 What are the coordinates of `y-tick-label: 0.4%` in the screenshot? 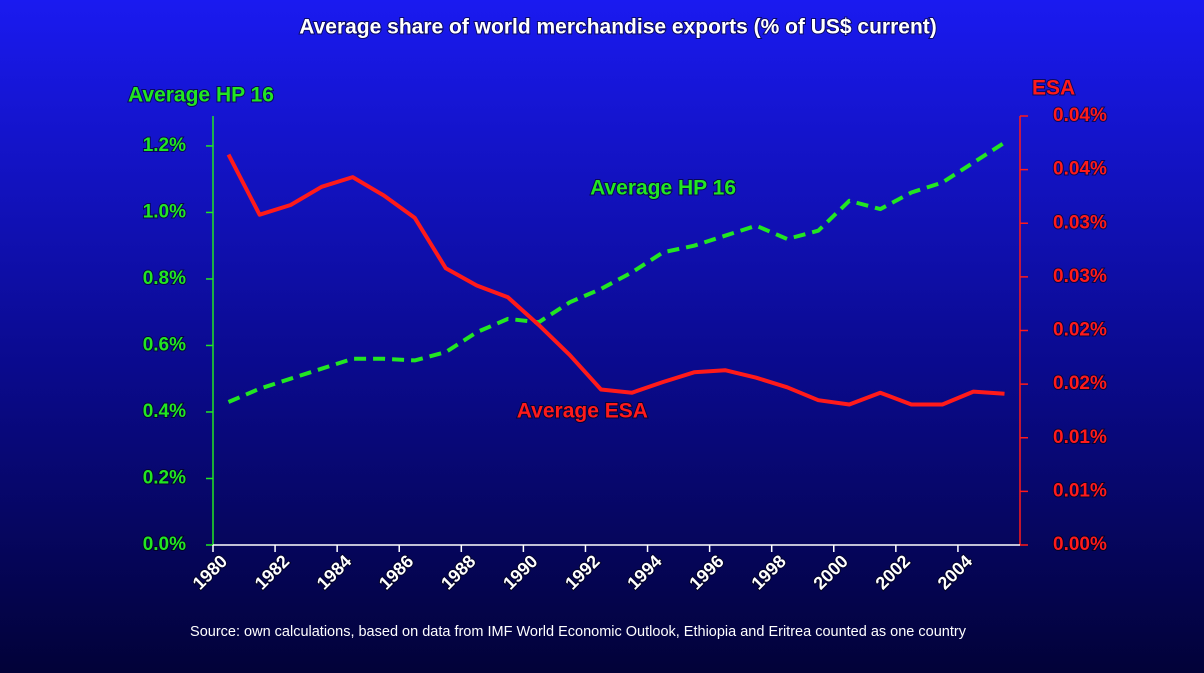 It's located at (164, 411).